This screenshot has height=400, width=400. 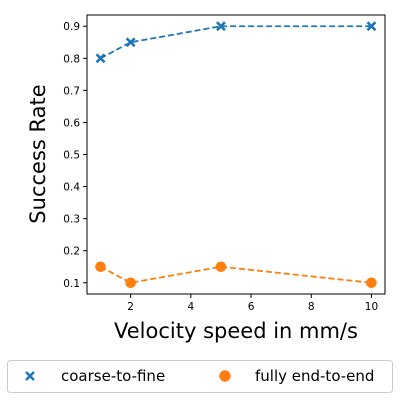 I want to click on y-tick-label: 0.9, so click(x=71, y=27).